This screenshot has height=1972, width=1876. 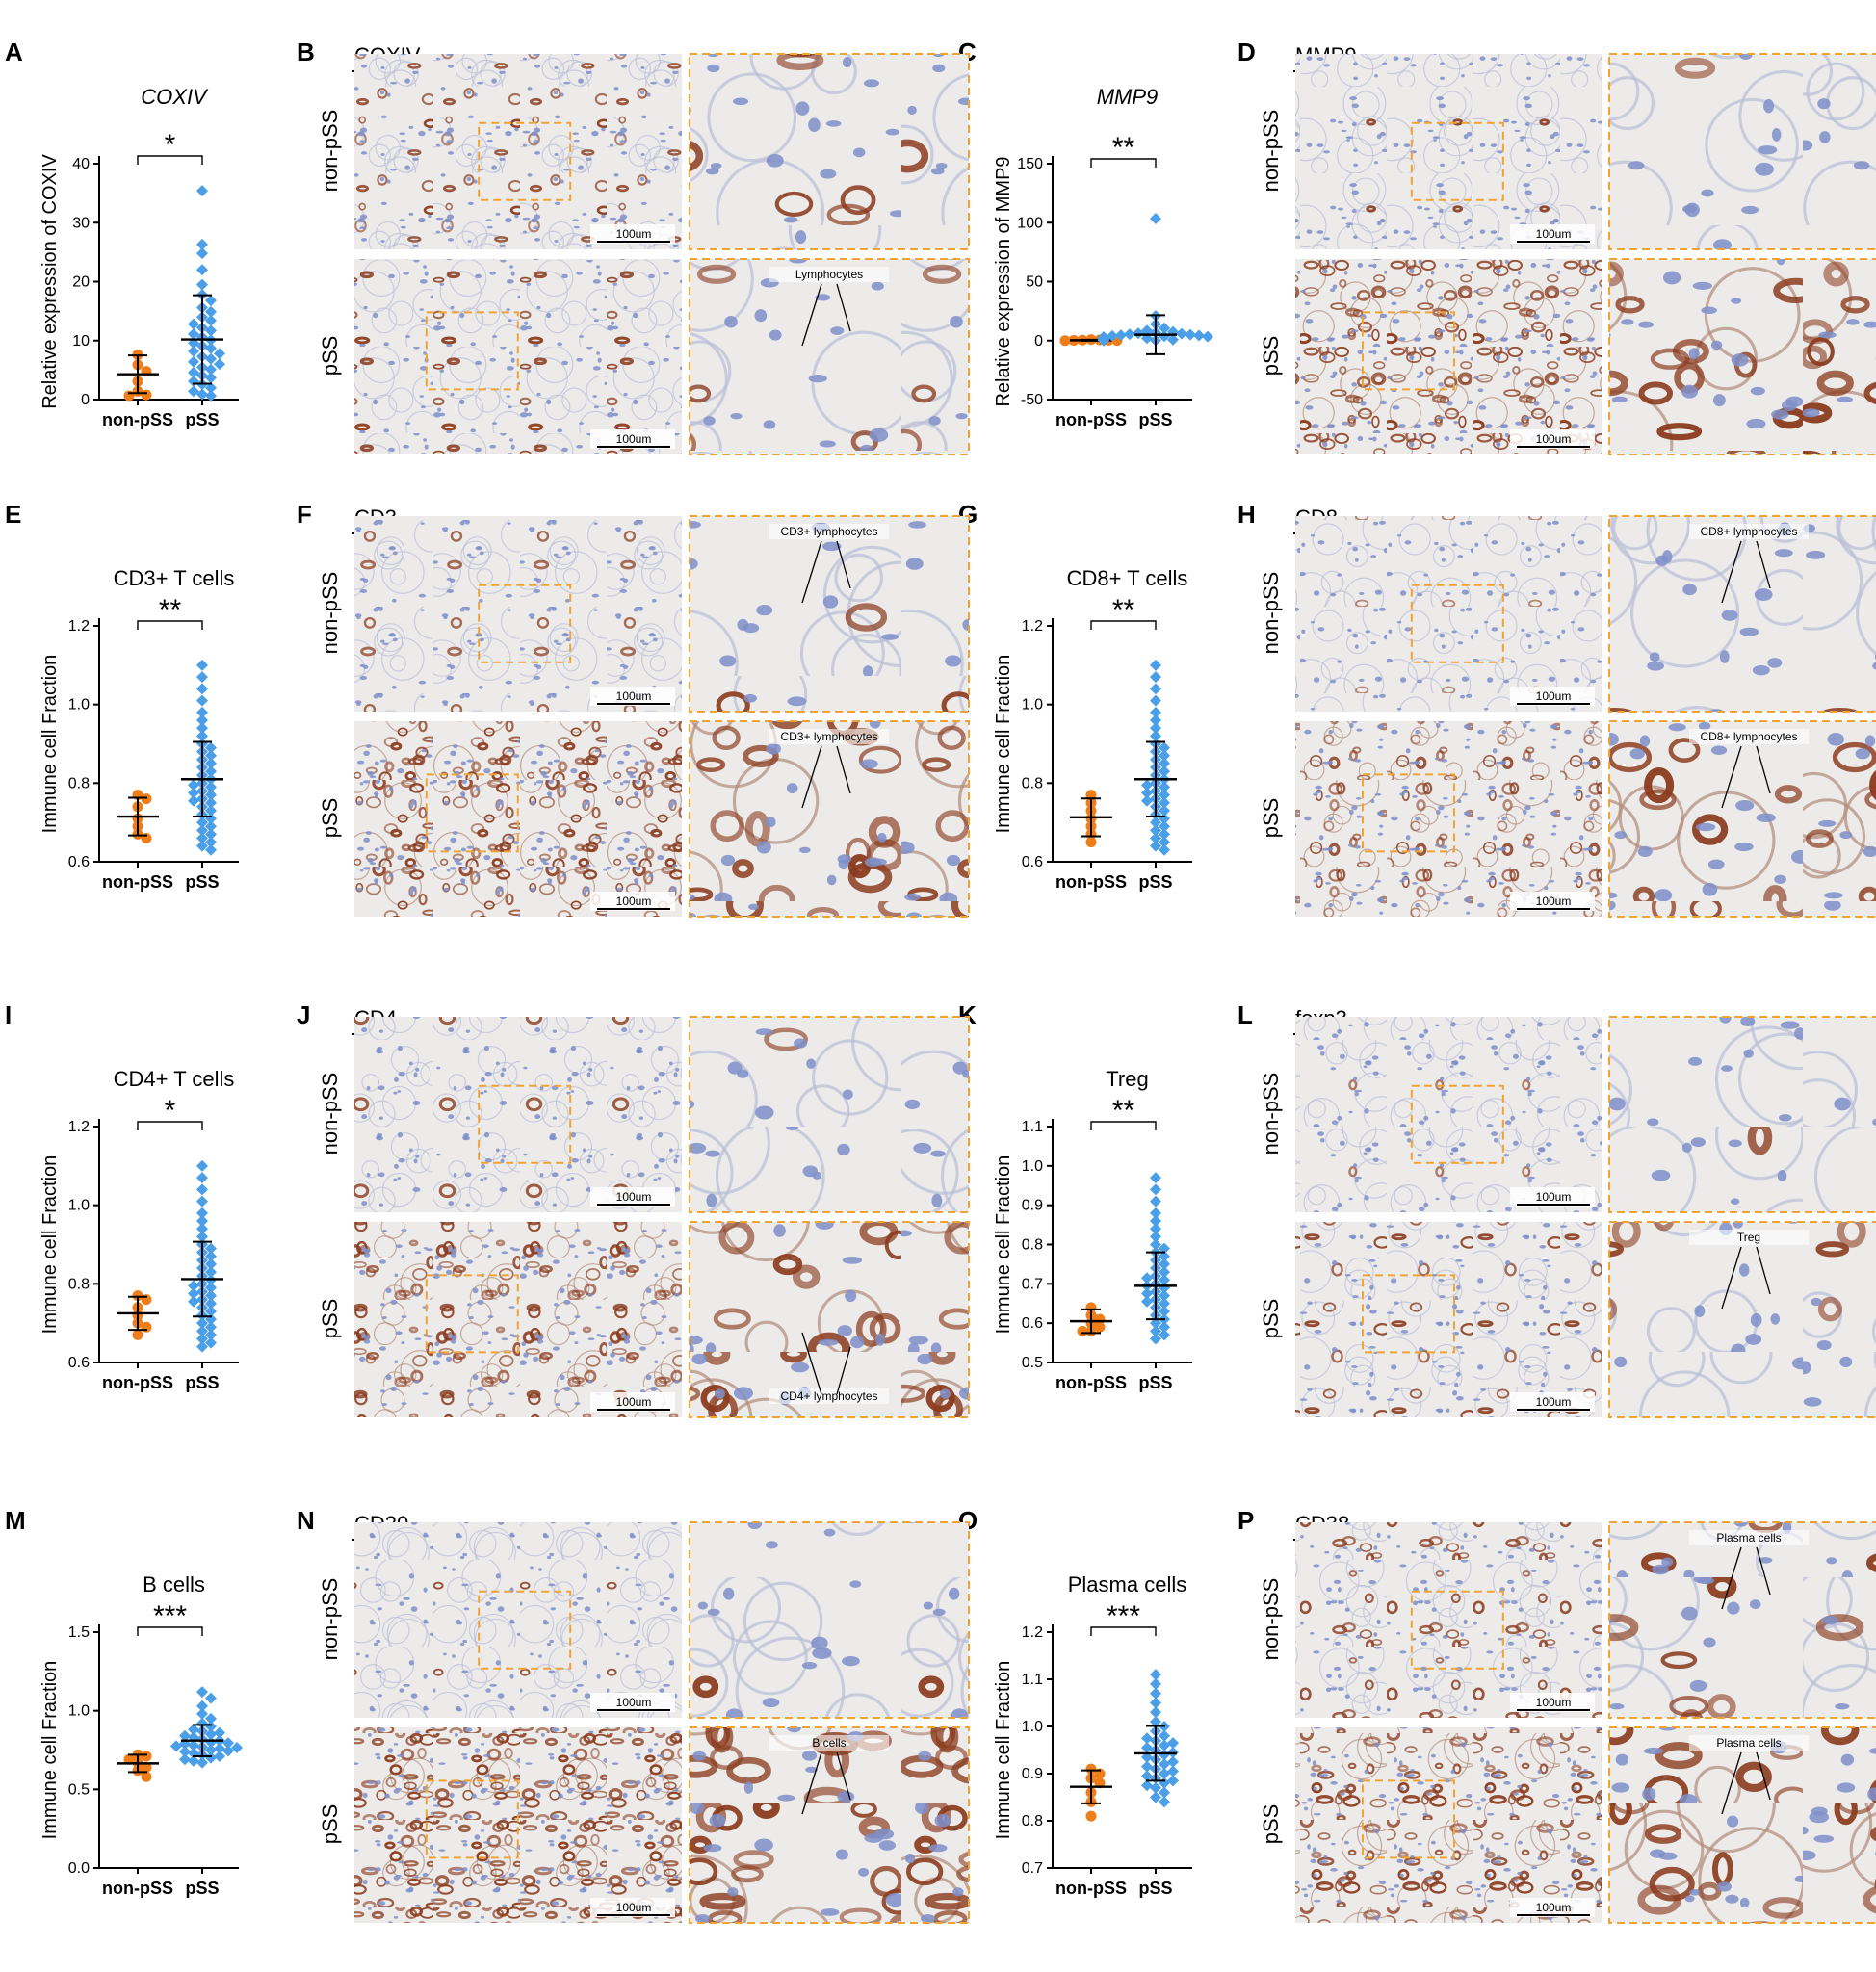 I want to click on annotation-label: CD4+ lymphocytes, so click(x=828, y=1396).